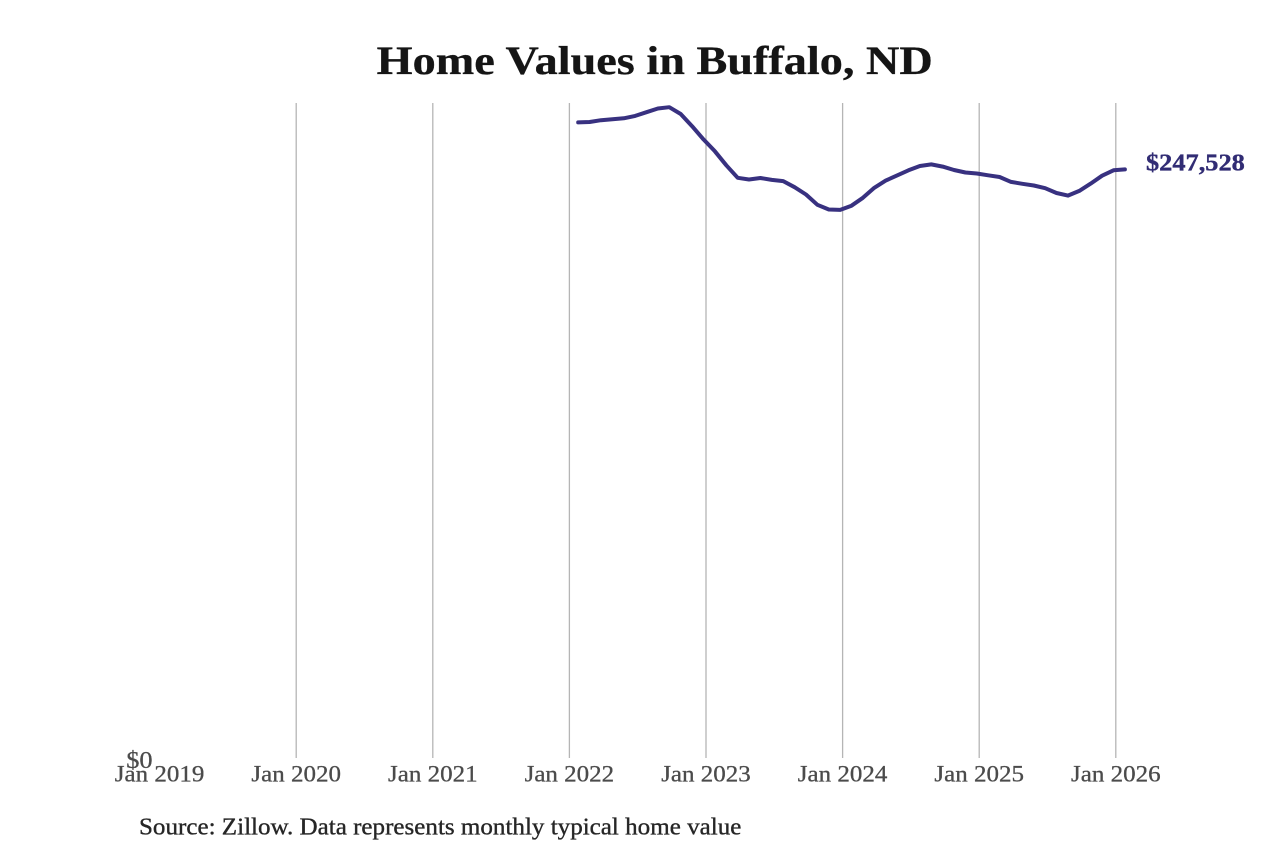  I want to click on svg-text: Jan 2019, so click(160, 774).